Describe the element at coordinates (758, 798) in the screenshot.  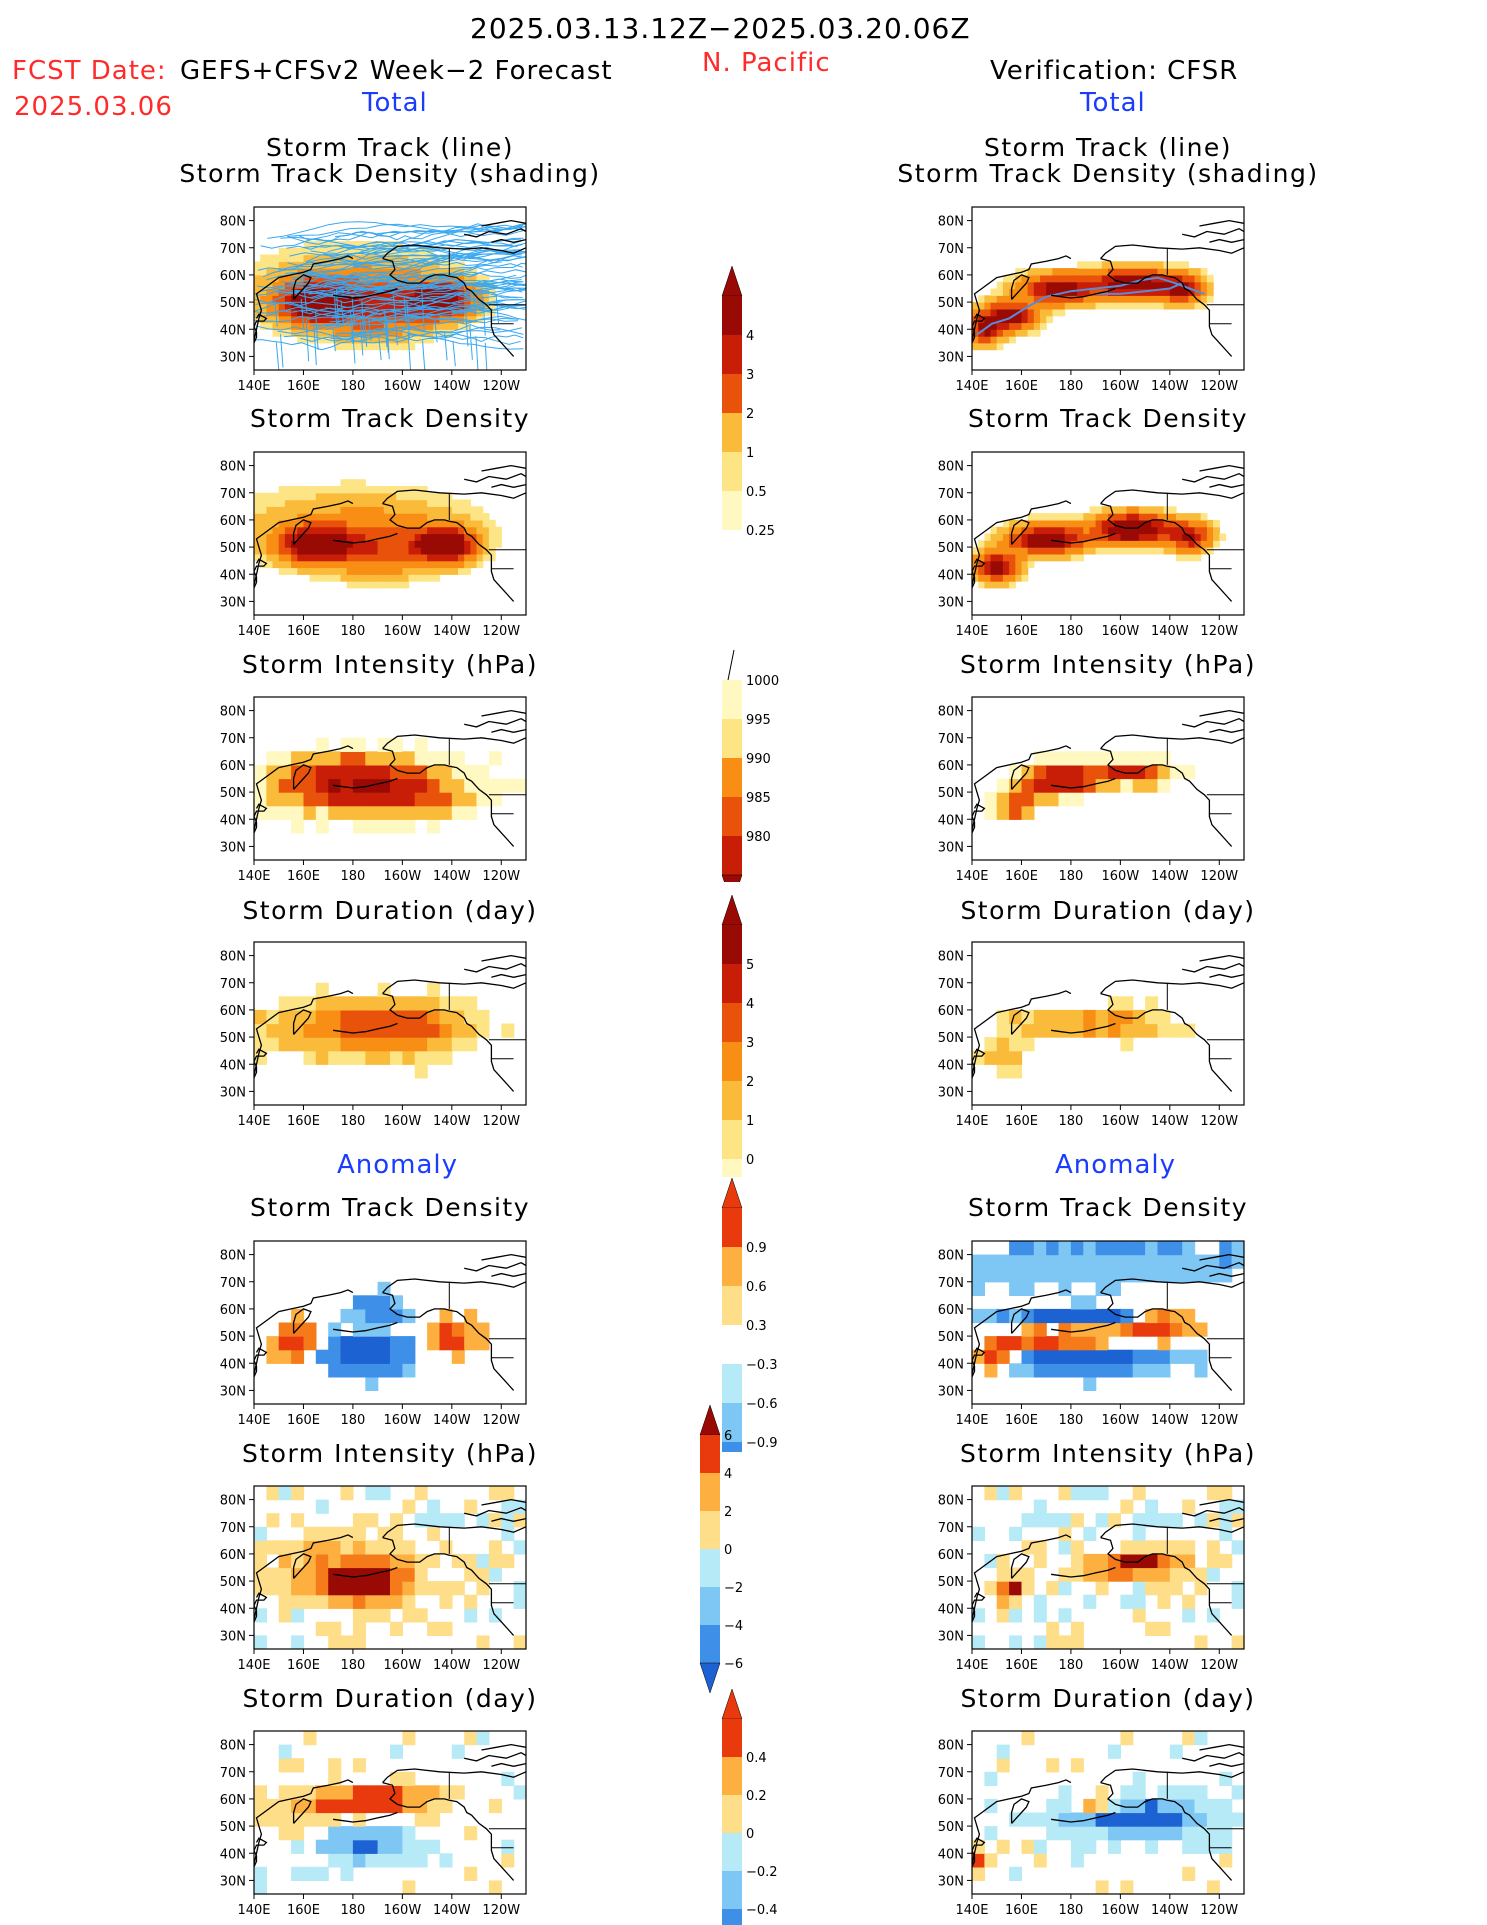
I see `colorbar-label: 985` at that location.